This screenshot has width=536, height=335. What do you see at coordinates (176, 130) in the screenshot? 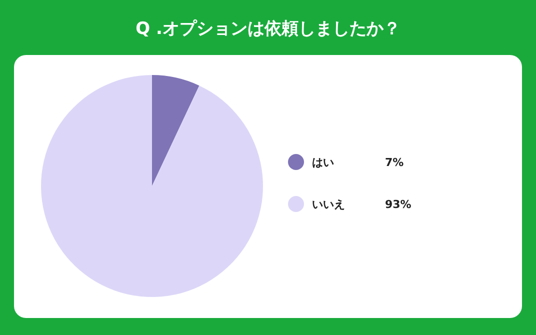
I see `pie-slice` at bounding box center [176, 130].